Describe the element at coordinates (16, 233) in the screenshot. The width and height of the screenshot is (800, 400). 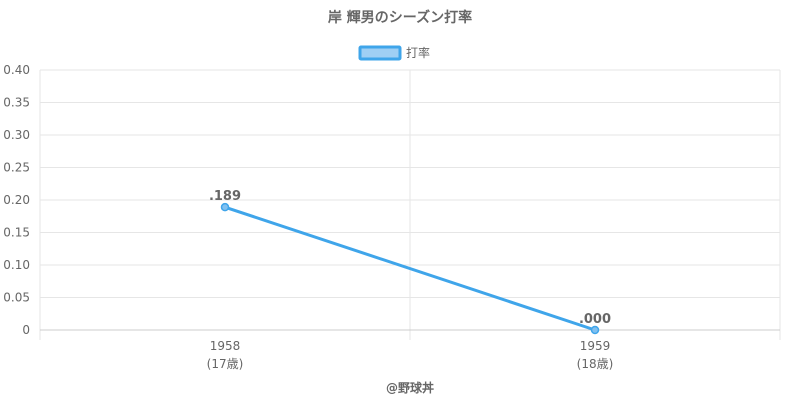
I see `y-tick-label: 0.15` at that location.